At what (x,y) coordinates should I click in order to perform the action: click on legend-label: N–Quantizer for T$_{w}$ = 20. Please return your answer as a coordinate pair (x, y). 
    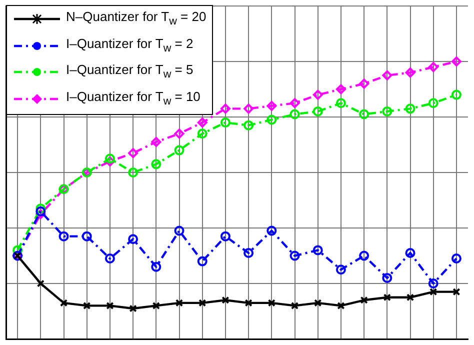
    Looking at the image, I should click on (136, 19).